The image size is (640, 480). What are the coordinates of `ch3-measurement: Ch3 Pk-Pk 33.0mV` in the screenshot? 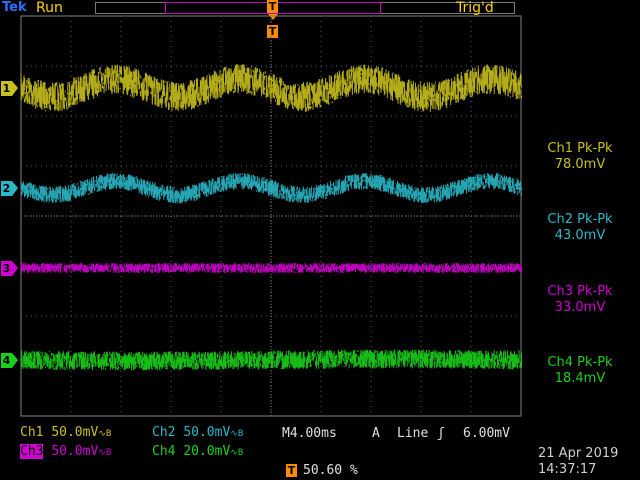 It's located at (580, 300).